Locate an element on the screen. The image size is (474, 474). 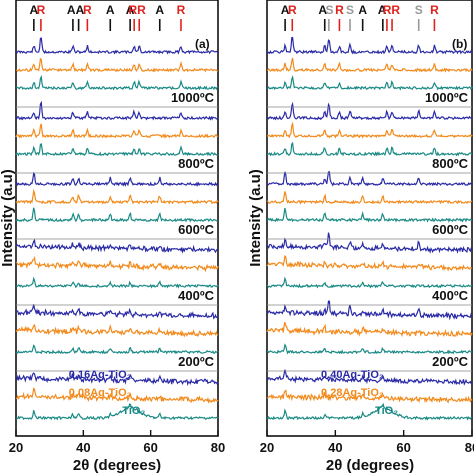
panel-a-label: (a) is located at coordinates (202, 44).